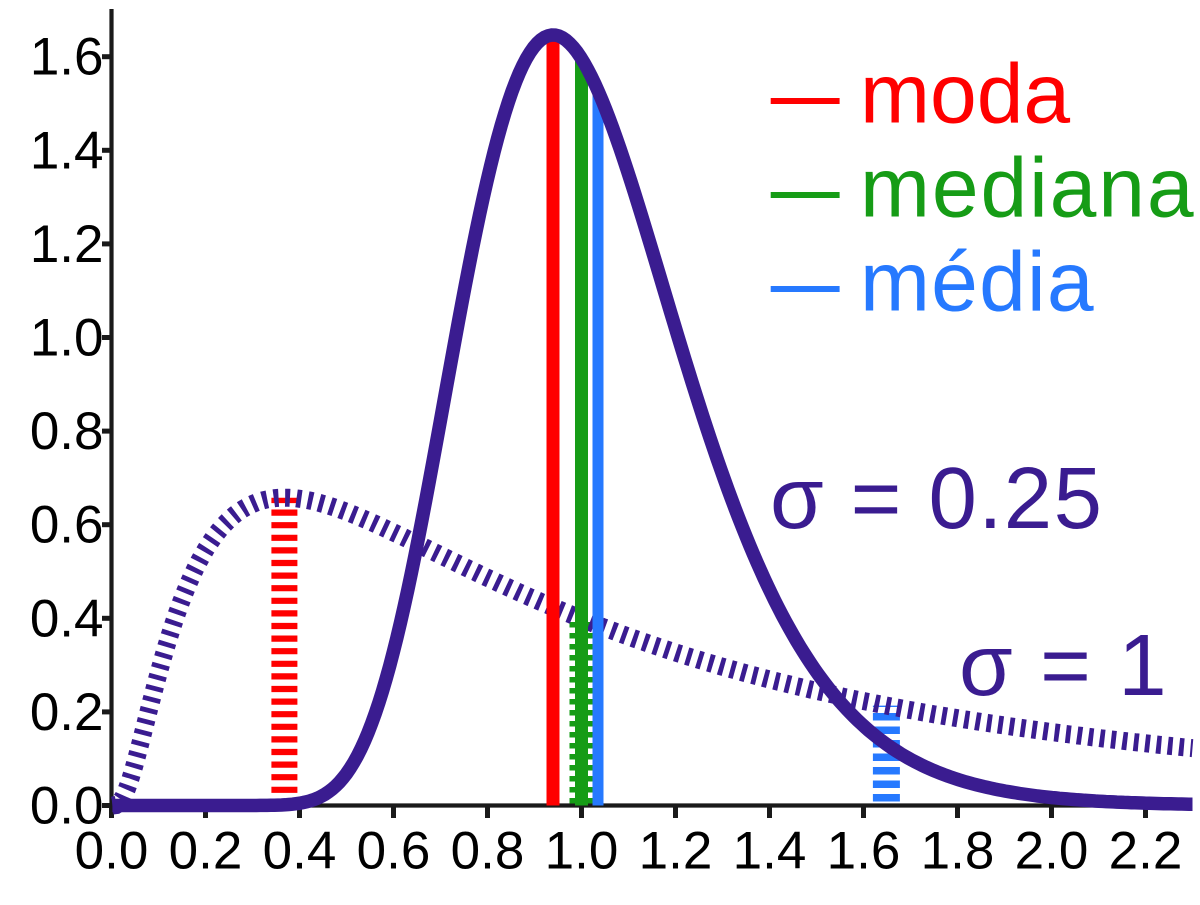 This screenshot has height=905, width=1200. What do you see at coordinates (965, 94) in the screenshot?
I see `svg-text: moda` at bounding box center [965, 94].